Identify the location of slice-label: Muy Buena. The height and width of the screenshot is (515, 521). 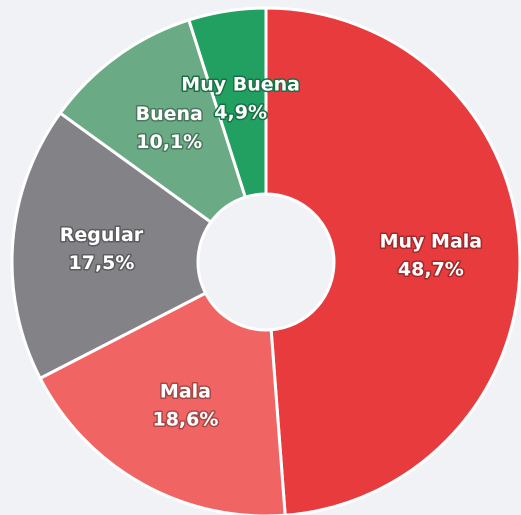
(240, 84).